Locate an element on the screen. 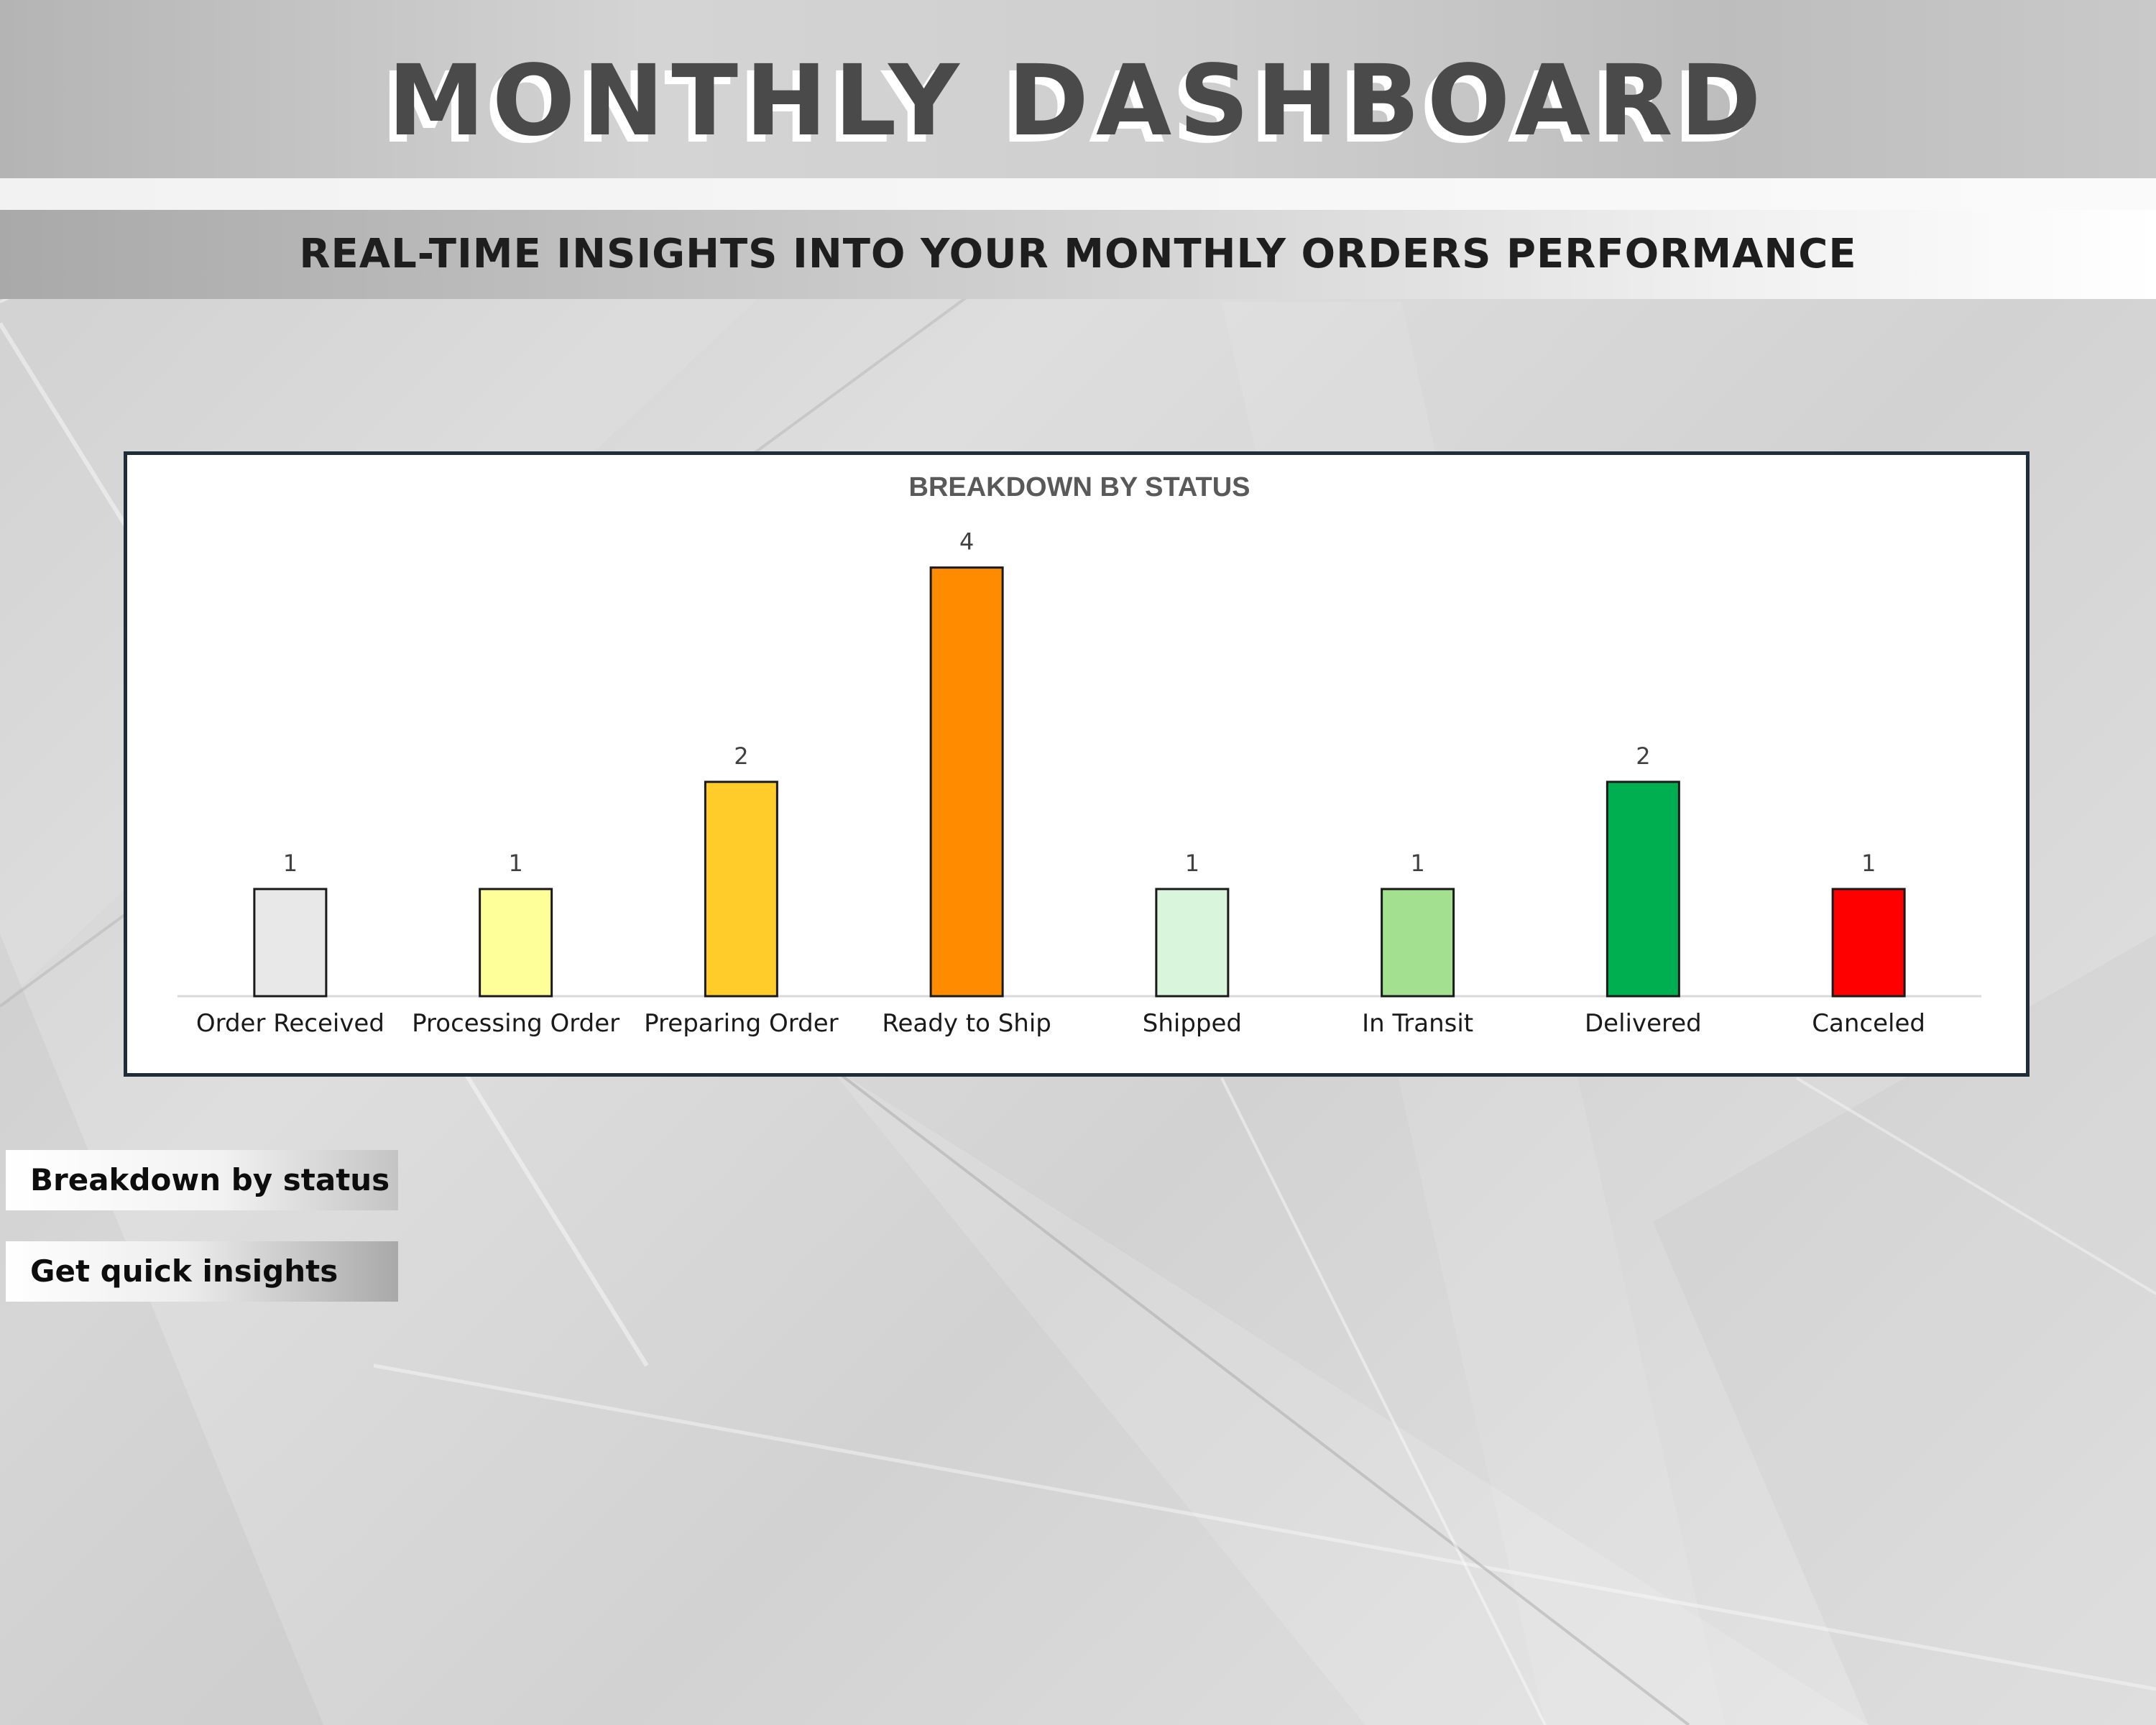 Image resolution: width=2156 pixels, height=1725 pixels. bar-processing-order is located at coordinates (516, 943).